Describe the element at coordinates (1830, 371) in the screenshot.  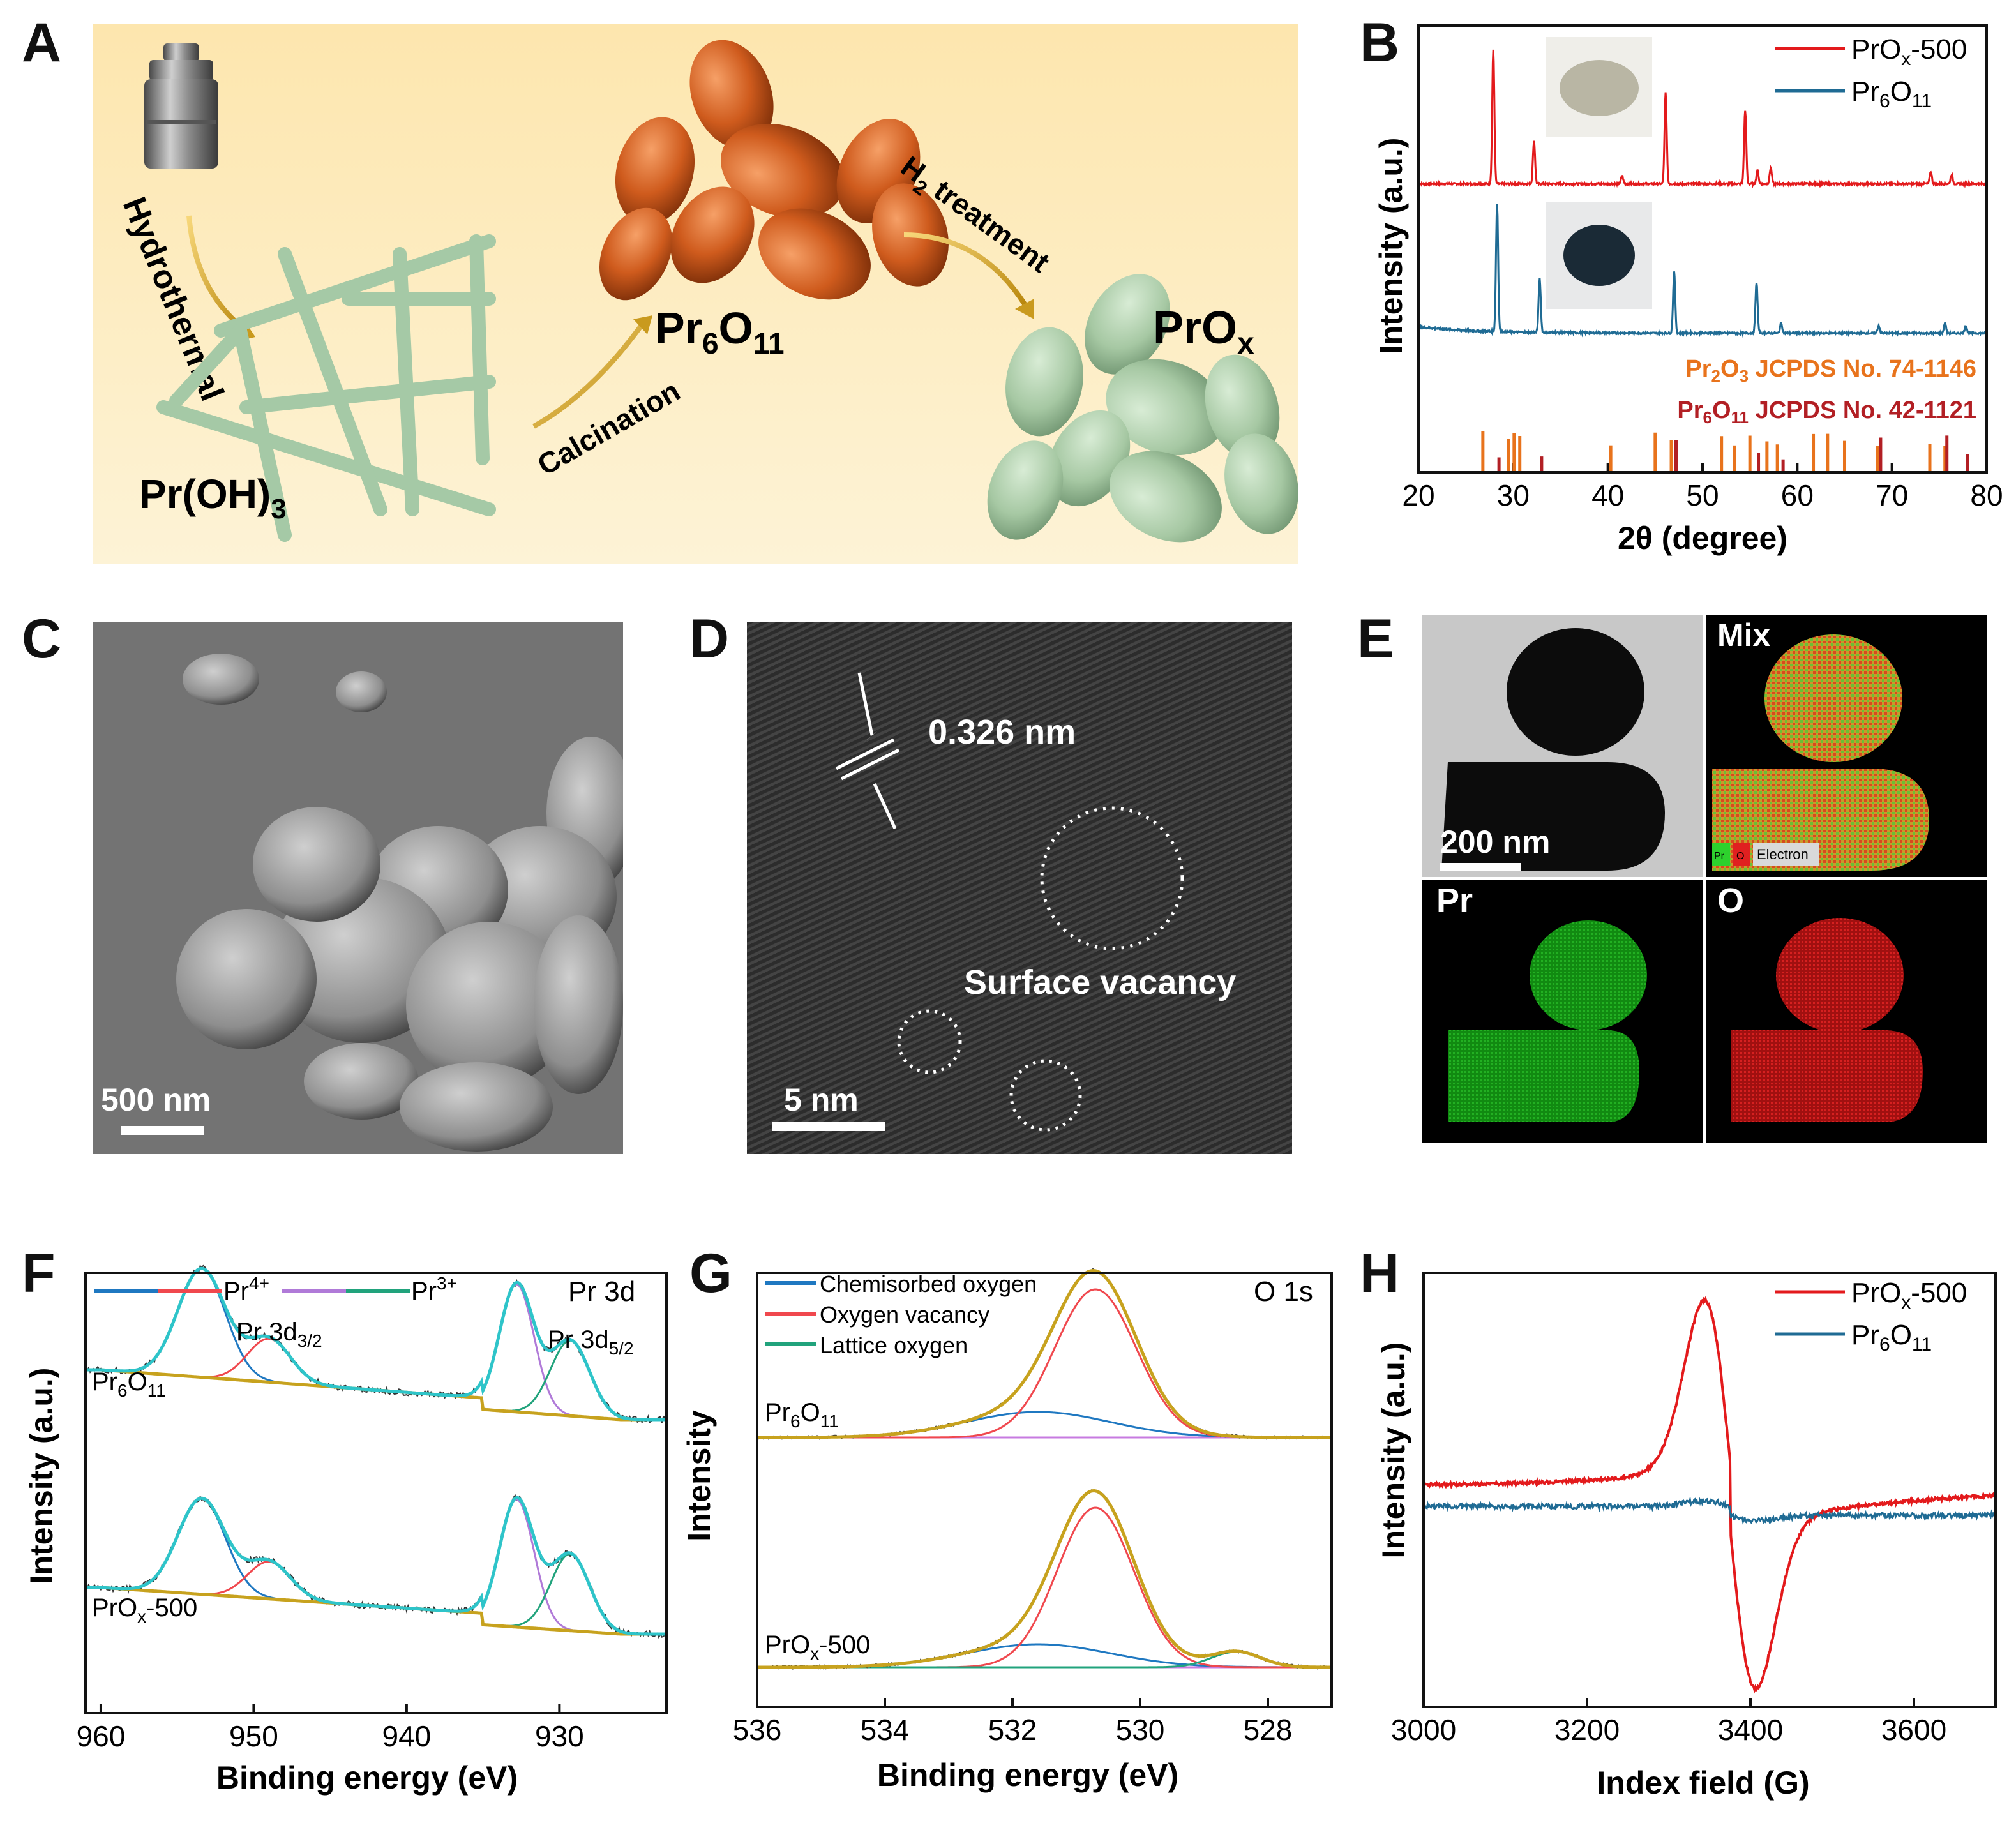
I see `xrd-ref-label-pr2o3: Pr2O3 JCPDS No. 74-1146` at that location.